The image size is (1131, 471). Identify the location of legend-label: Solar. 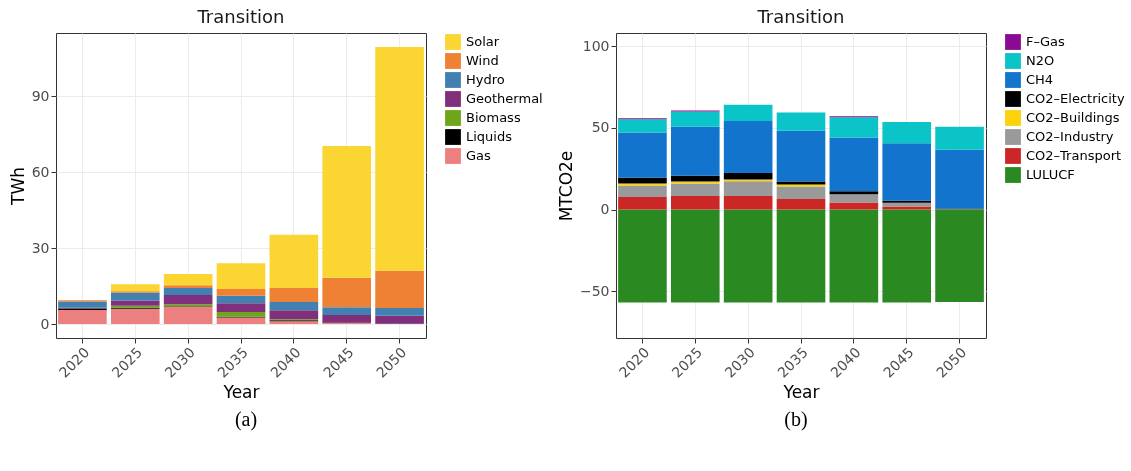
(483, 41).